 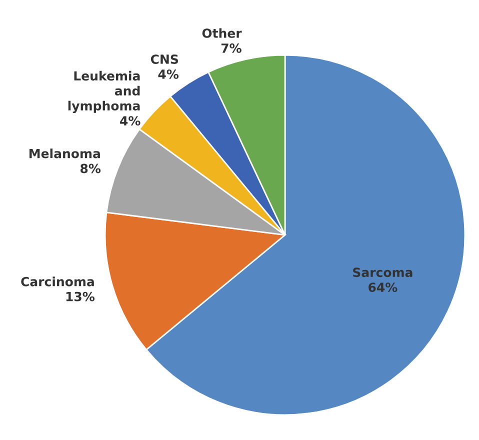 What do you see at coordinates (231, 48) in the screenshot?
I see `data-label: 7%` at bounding box center [231, 48].